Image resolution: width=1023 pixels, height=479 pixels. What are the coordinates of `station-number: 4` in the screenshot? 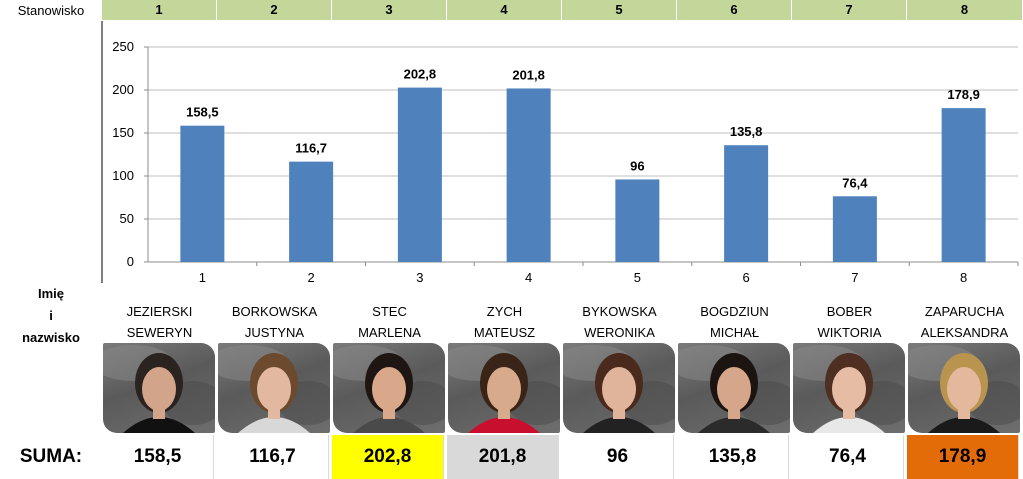 It's located at (504, 10).